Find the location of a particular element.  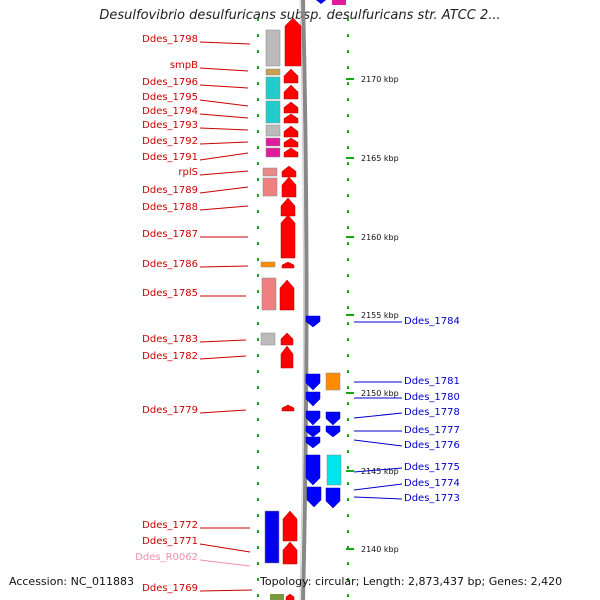

scale-label: 2155 kbp is located at coordinates (380, 315).